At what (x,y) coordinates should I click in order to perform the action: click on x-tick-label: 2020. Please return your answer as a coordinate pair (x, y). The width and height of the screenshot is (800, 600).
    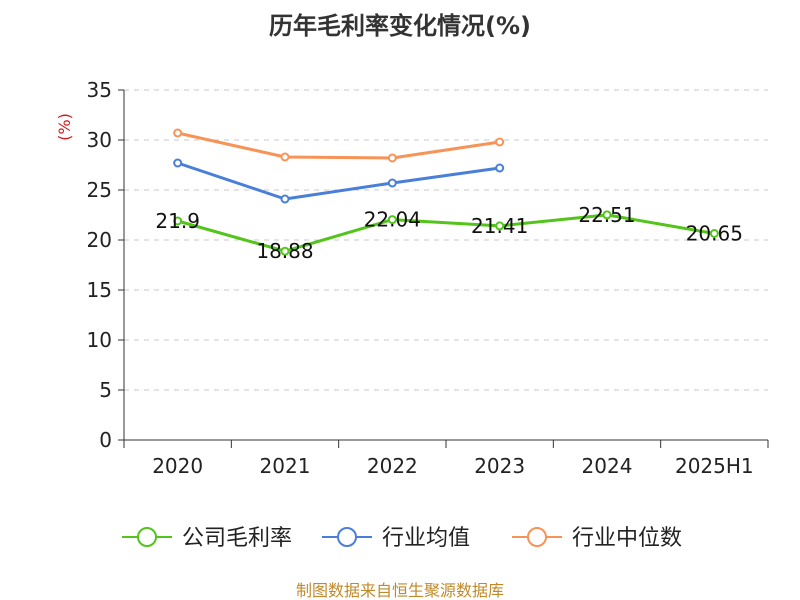
    Looking at the image, I should click on (177, 466).